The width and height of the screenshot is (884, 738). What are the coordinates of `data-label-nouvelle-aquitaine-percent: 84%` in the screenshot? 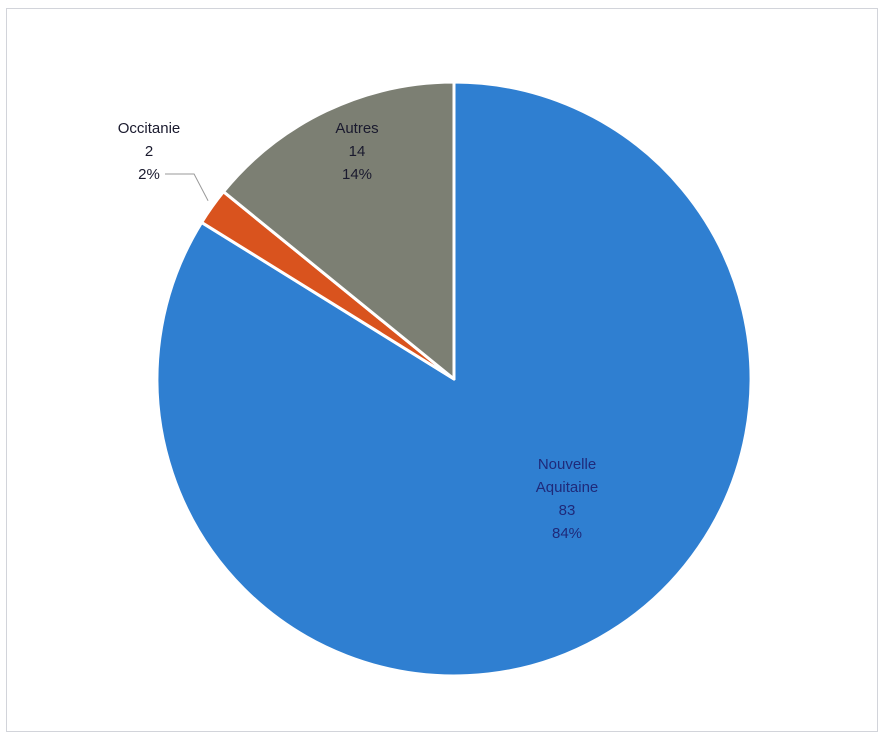 It's located at (567, 533).